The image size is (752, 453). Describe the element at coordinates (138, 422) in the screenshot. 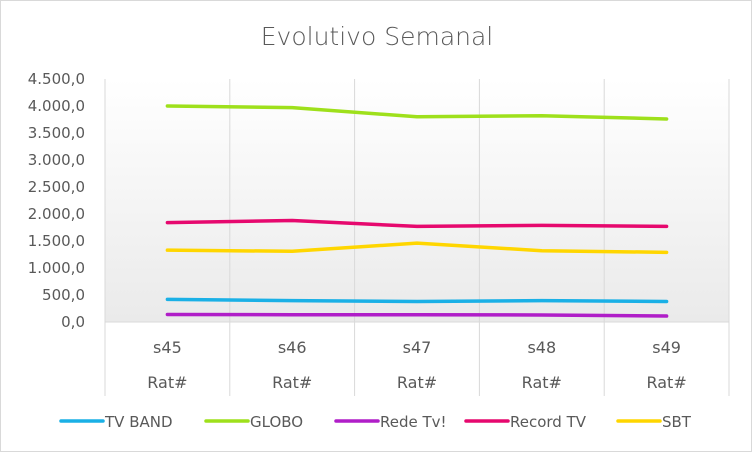

I see `legend-label: TV BAND` at that location.